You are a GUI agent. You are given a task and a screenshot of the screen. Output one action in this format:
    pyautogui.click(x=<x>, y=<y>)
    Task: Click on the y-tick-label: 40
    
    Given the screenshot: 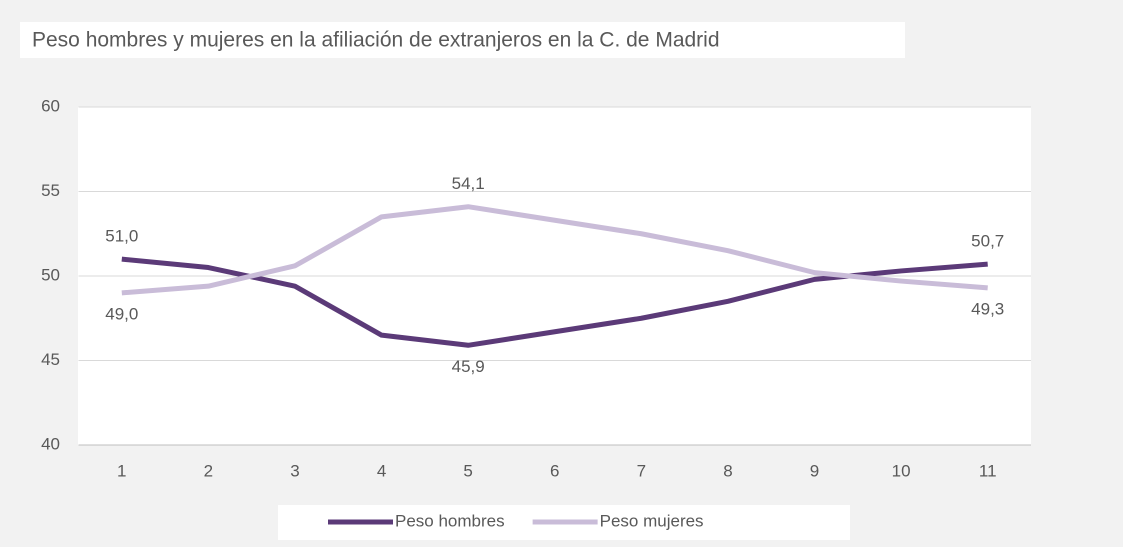 What is the action you would take?
    pyautogui.click(x=50, y=443)
    